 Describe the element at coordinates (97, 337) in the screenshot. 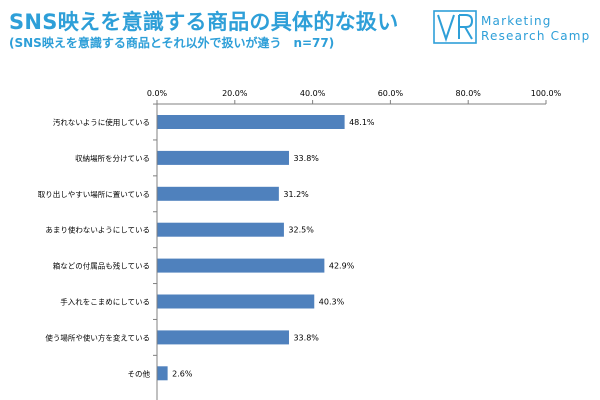

I see `category-label: 使う場所や使い方を変えている` at that location.